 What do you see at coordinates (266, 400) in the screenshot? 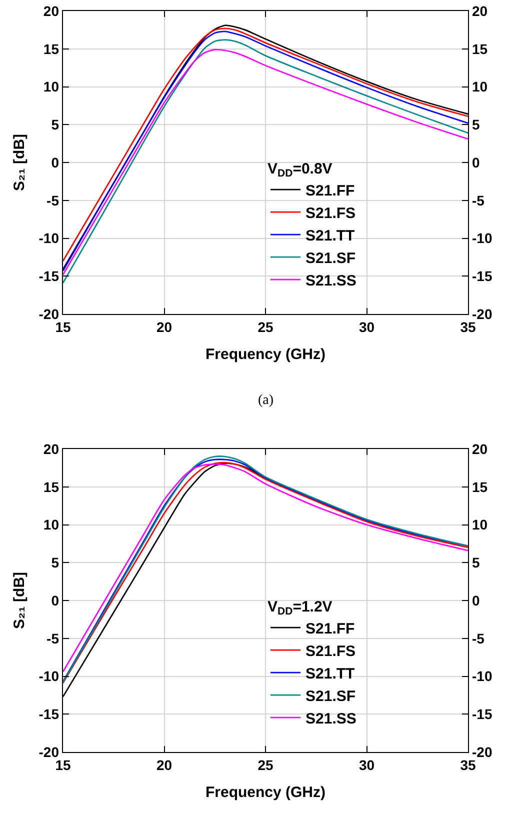
I see `text: (a)` at bounding box center [266, 400].